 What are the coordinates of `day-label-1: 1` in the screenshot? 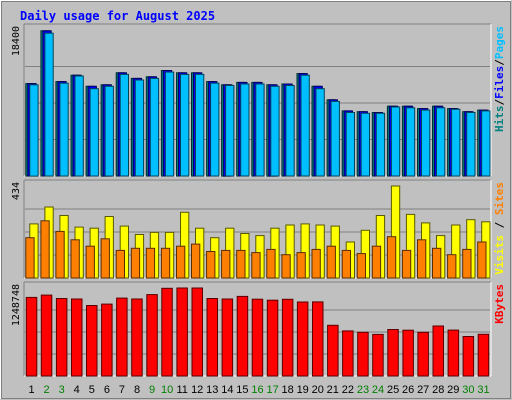 It's located at (31, 390).